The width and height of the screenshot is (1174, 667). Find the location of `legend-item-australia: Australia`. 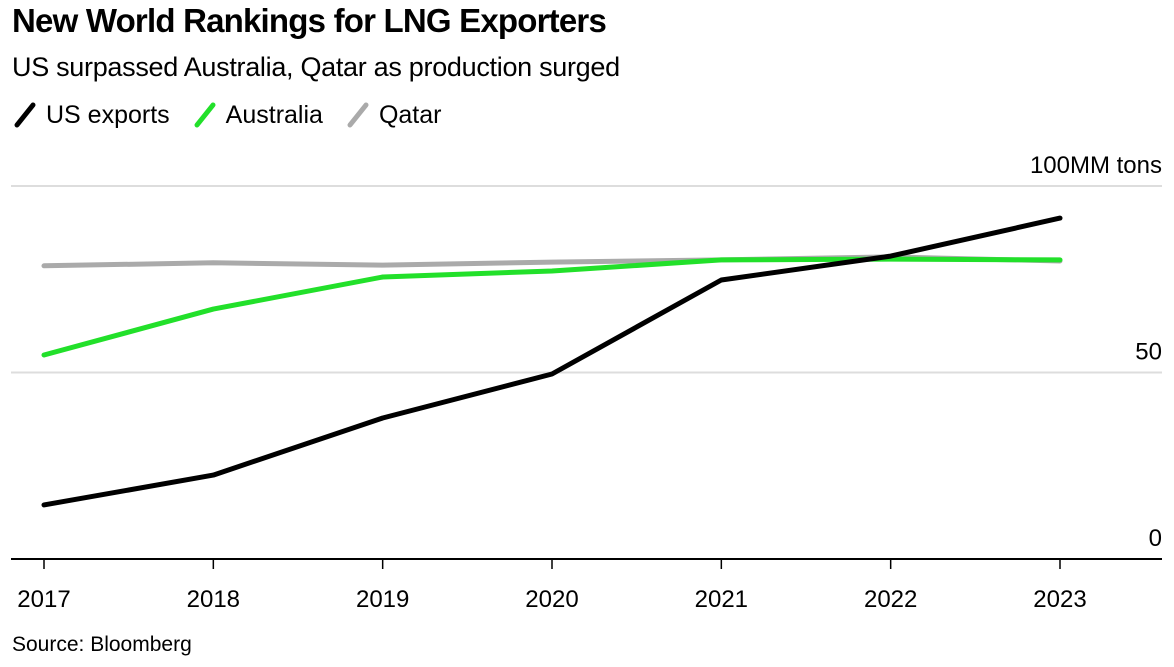

legend-item-australia: Australia is located at coordinates (257, 115).